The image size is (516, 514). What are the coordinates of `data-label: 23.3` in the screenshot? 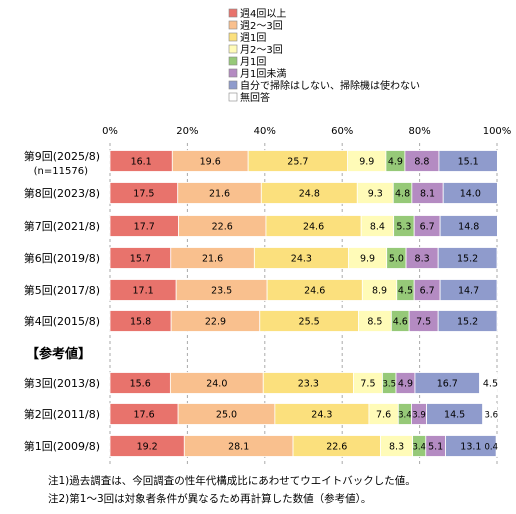 It's located at (308, 384).